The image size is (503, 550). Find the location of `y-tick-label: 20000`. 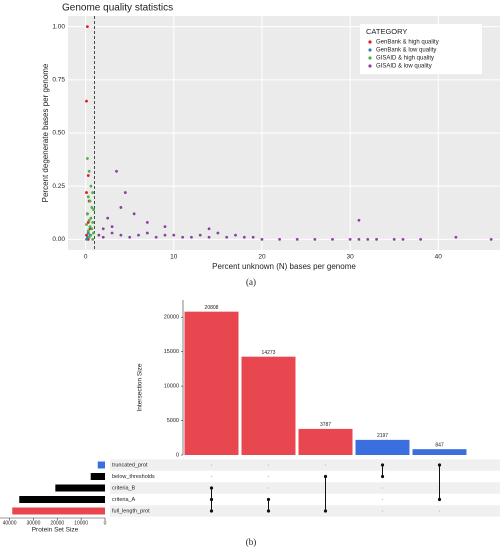

y-tick-label: 20000 is located at coordinates (171, 318).